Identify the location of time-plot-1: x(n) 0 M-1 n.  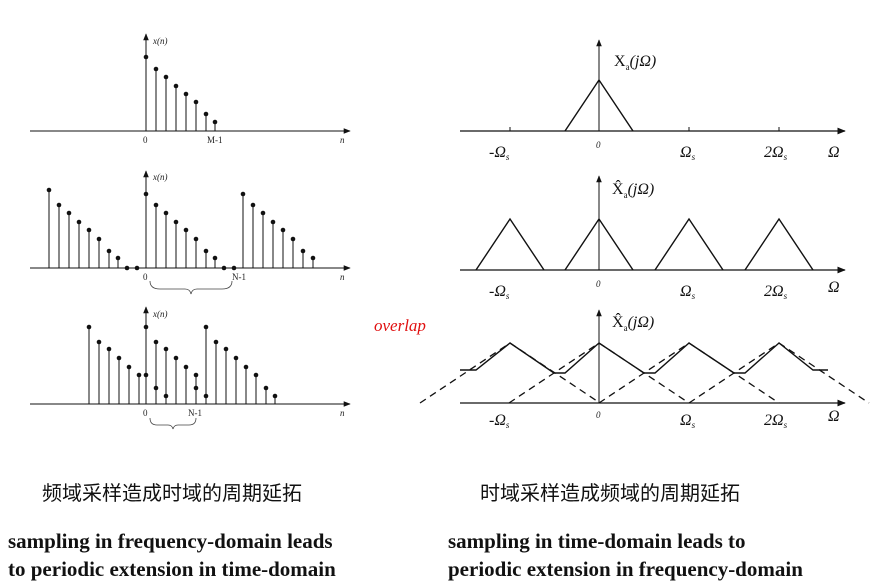
(190, 89).